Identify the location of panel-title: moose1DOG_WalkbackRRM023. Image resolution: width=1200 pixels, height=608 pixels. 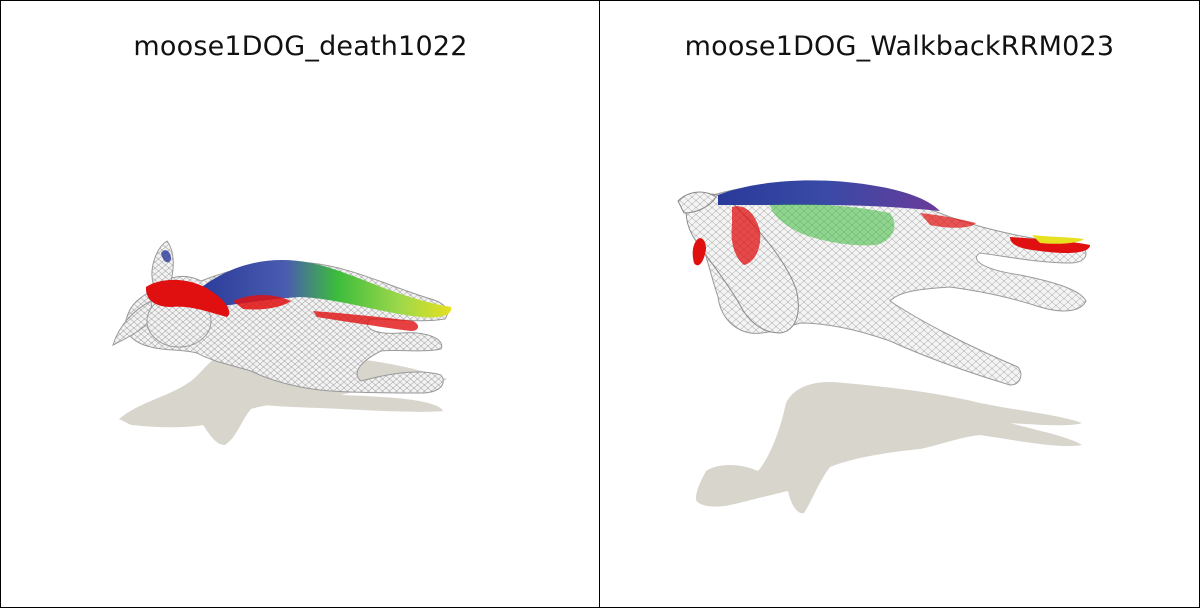
(899, 46).